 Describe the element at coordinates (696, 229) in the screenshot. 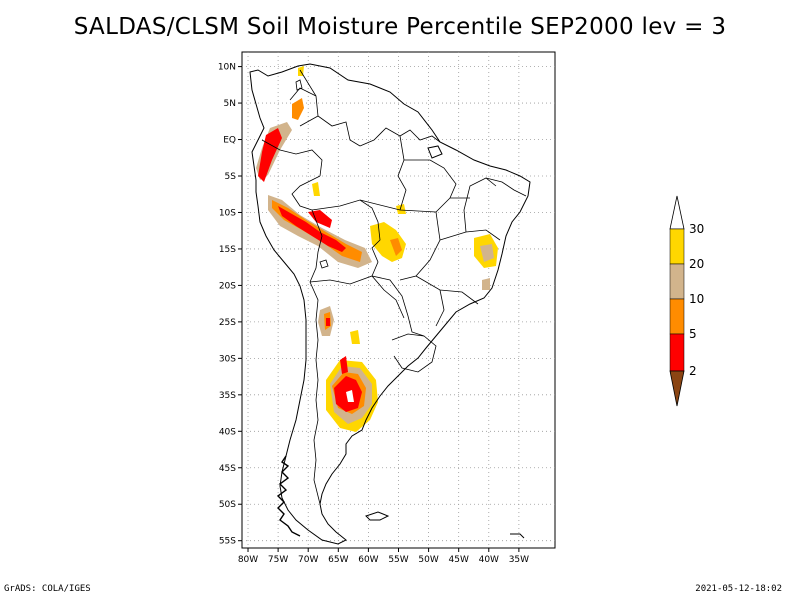

I see `colorbar-label-30: 30` at that location.